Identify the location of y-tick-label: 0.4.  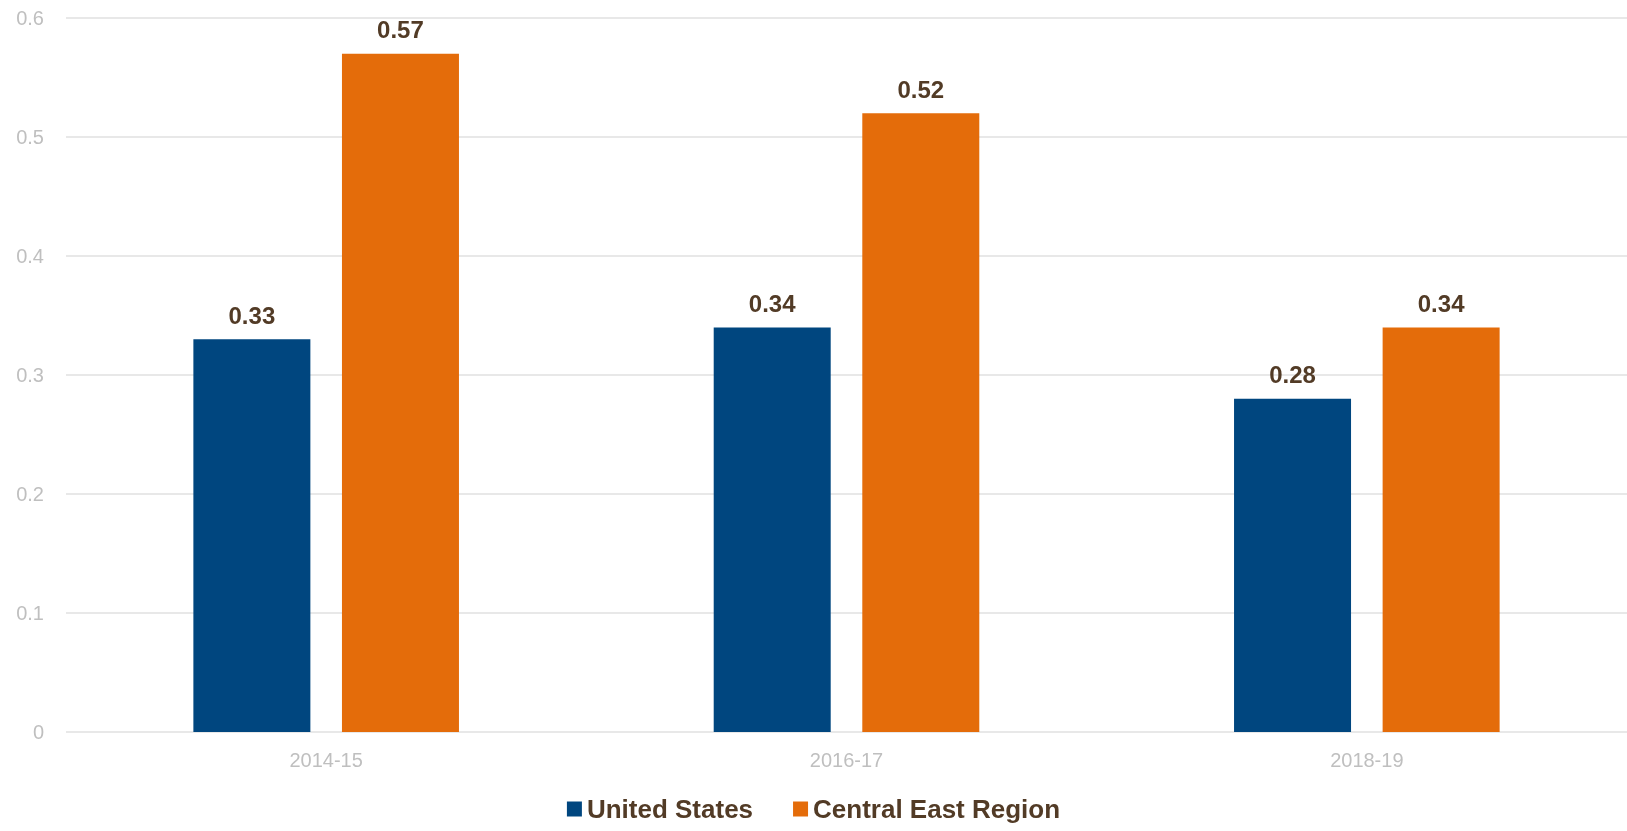
(30, 256).